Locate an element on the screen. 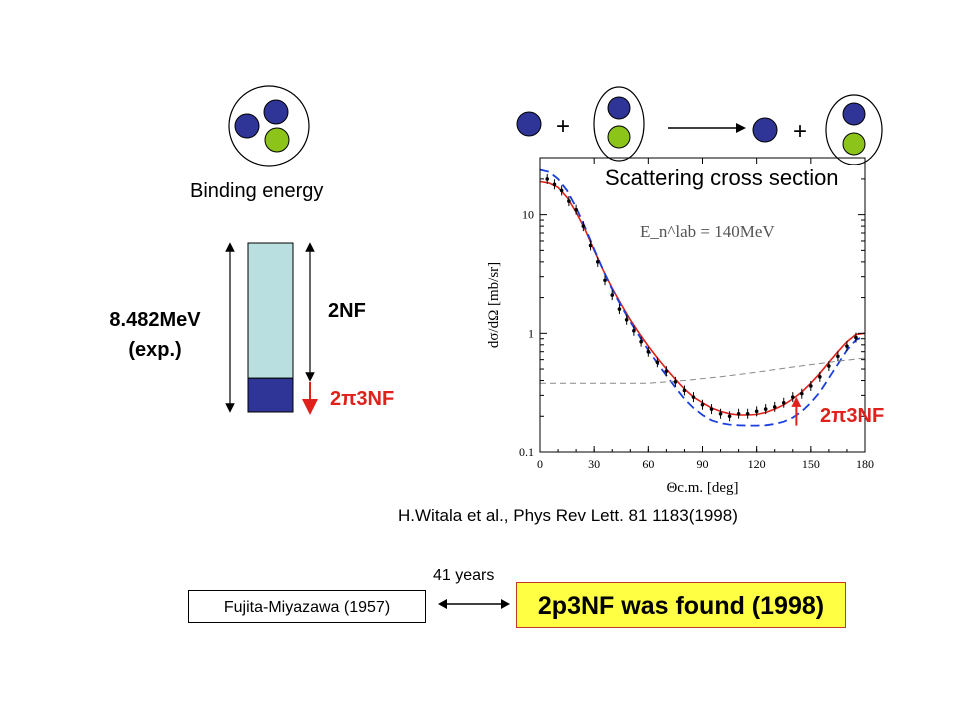 The image size is (960, 720). nucleus-boundary is located at coordinates (269, 126).